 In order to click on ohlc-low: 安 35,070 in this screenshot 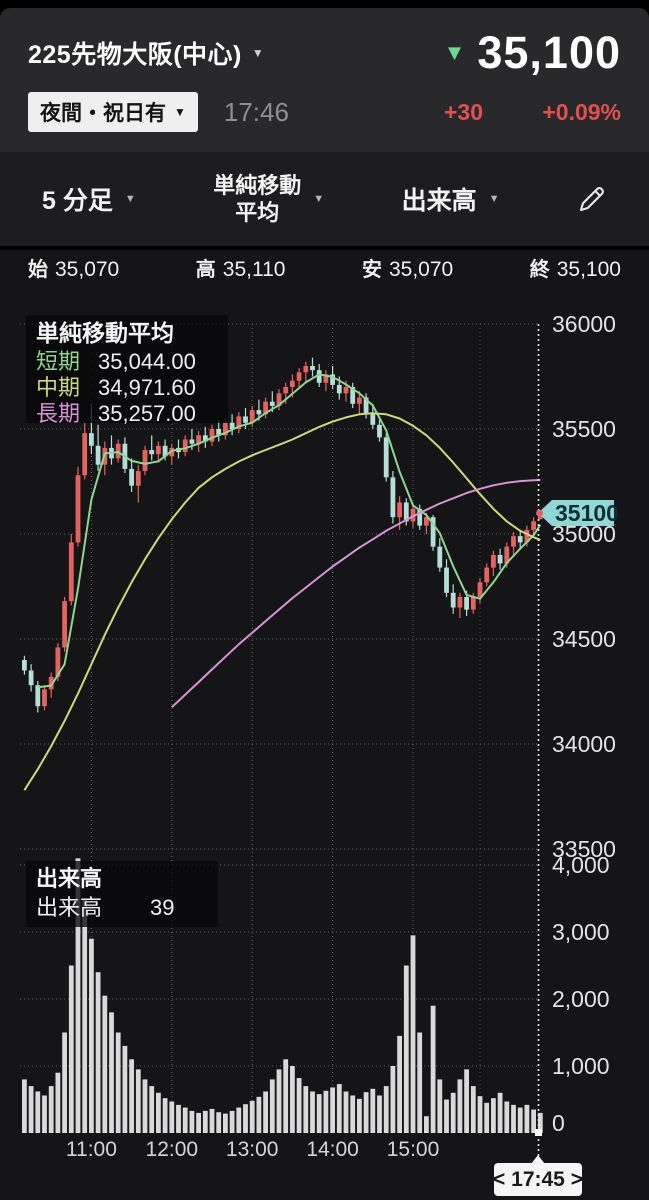, I will do `click(407, 267)`.